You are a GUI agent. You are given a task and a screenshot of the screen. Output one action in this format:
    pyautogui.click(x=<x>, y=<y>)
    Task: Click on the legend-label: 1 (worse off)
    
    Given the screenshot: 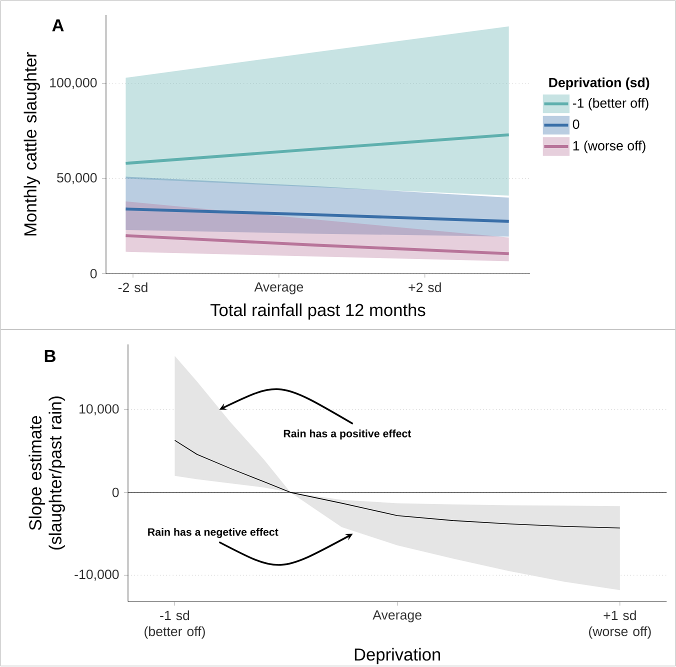 What is the action you would take?
    pyautogui.click(x=609, y=147)
    